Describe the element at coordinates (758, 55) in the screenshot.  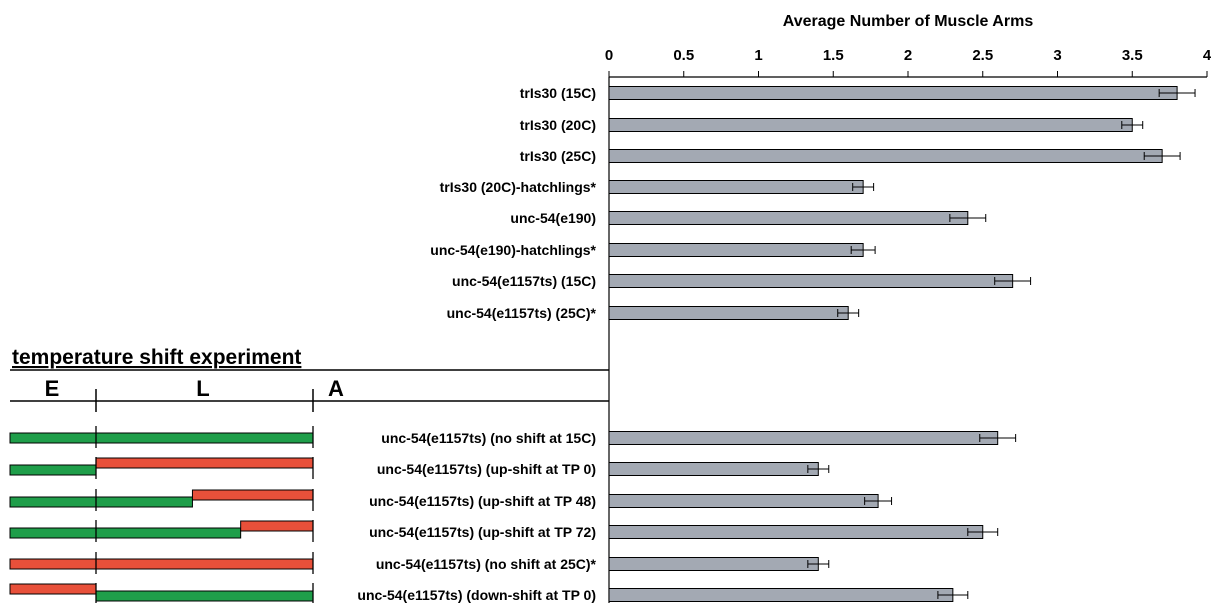
I see `x-tick-label: 1` at that location.